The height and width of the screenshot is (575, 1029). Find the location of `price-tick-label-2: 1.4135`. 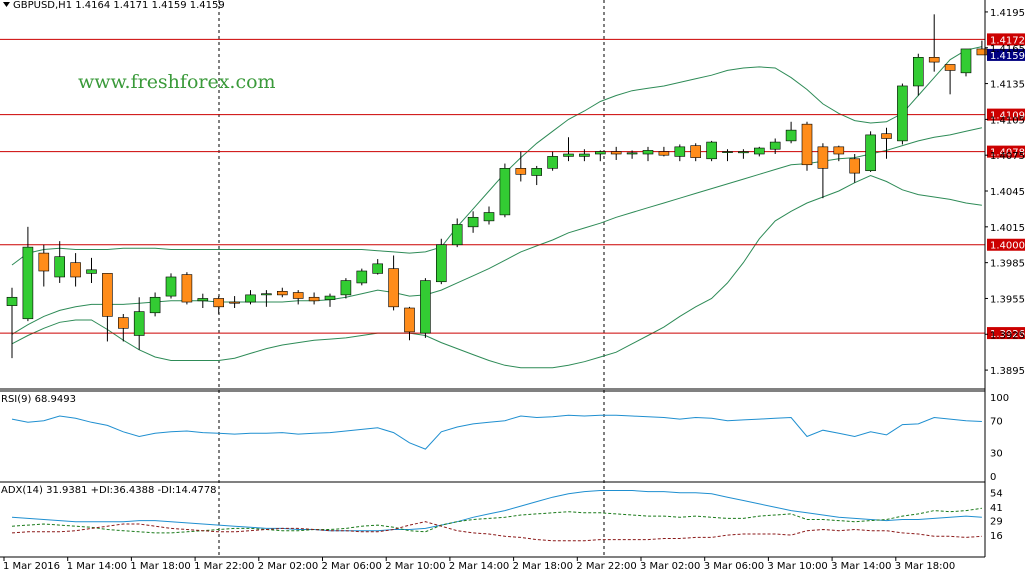

price-tick-label-2: 1.4135 is located at coordinates (1007, 85).